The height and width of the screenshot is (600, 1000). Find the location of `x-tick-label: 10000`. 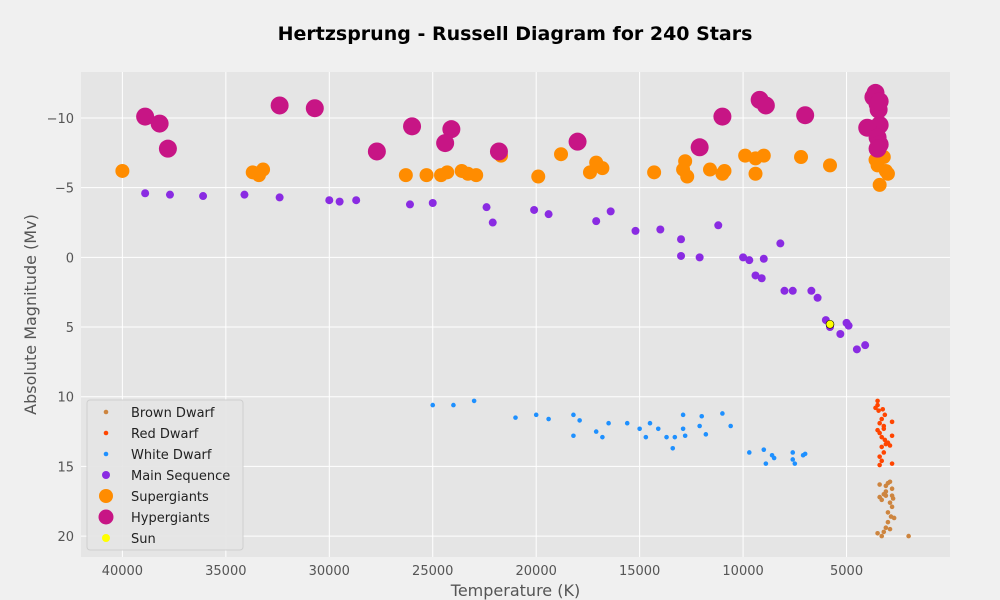

x-tick-label: 10000 is located at coordinates (742, 571).